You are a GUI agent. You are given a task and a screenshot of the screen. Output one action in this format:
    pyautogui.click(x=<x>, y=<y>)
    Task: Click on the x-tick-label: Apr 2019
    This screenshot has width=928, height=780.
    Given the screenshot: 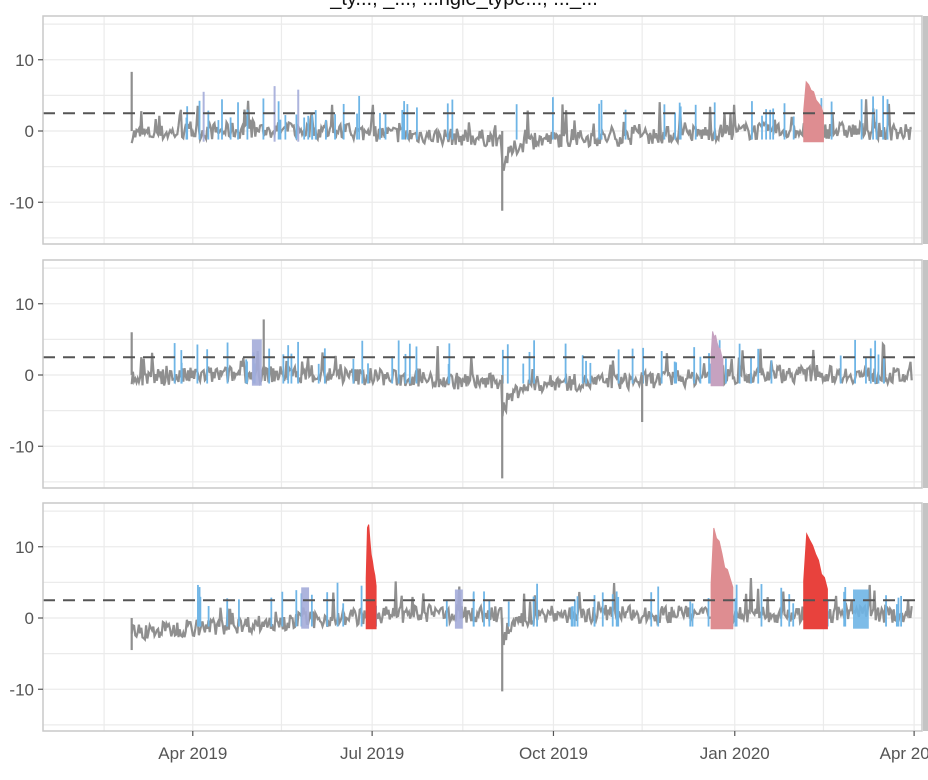 What is the action you would take?
    pyautogui.click(x=192, y=753)
    